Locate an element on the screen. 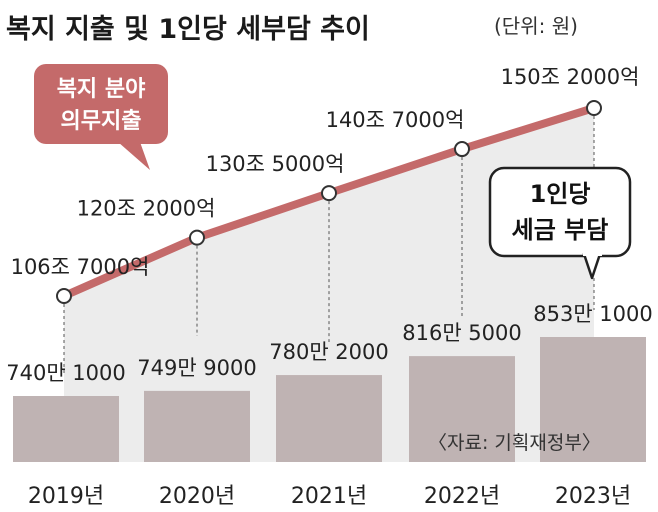 This screenshot has height=512, width=658. x-tick-label: 2021년 is located at coordinates (329, 496).